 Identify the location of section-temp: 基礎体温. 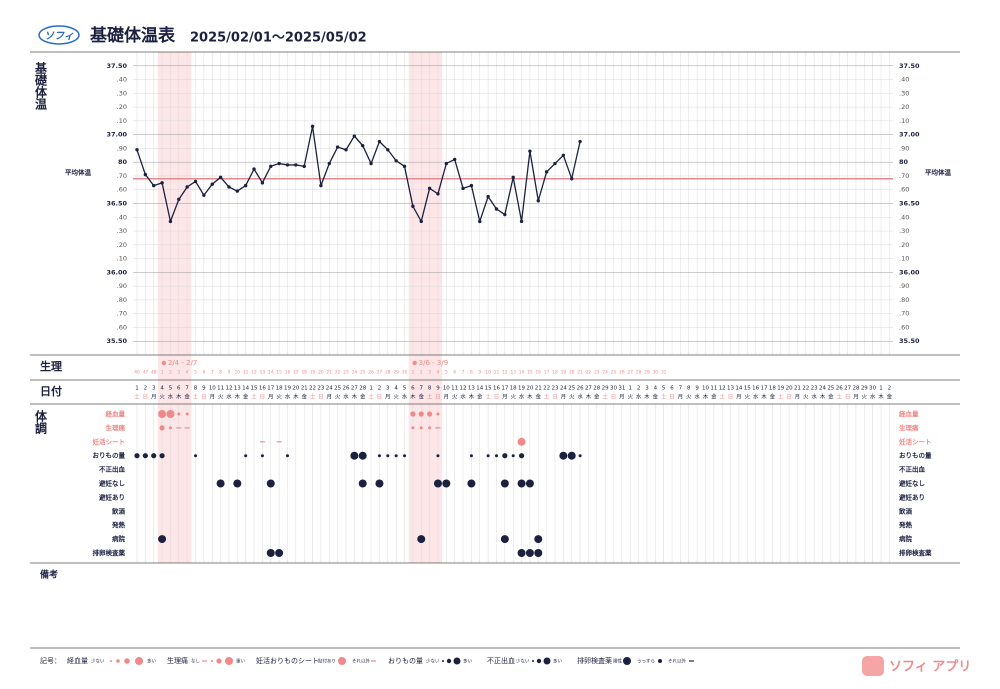
(41, 86).